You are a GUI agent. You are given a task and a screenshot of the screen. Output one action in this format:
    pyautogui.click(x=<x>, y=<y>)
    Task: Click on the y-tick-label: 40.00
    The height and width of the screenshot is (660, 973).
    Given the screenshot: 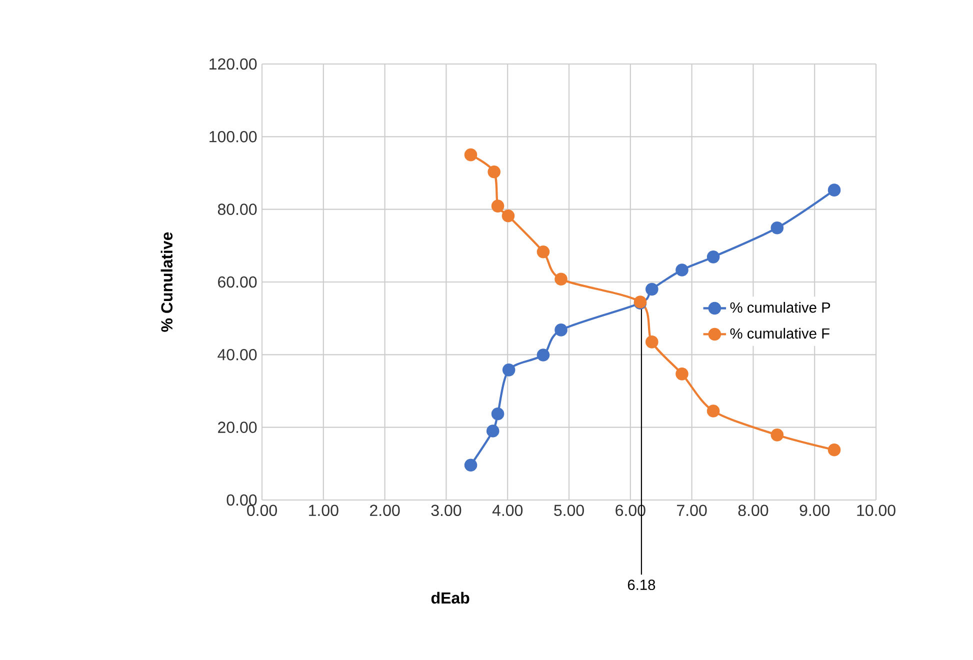 What is the action you would take?
    pyautogui.click(x=237, y=354)
    